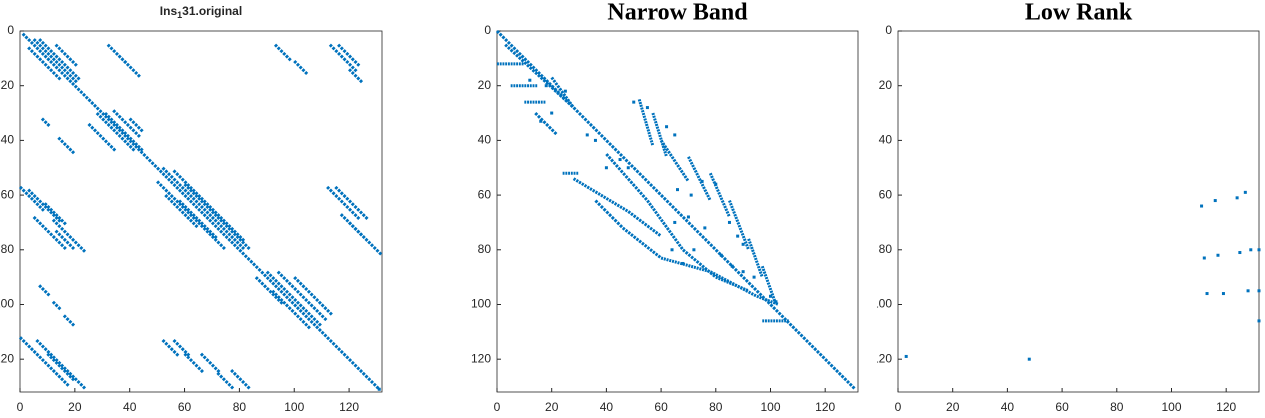 Image resolution: width=1265 pixels, height=418 pixels. I want to click on x-tick-label: 0, so click(898, 407).